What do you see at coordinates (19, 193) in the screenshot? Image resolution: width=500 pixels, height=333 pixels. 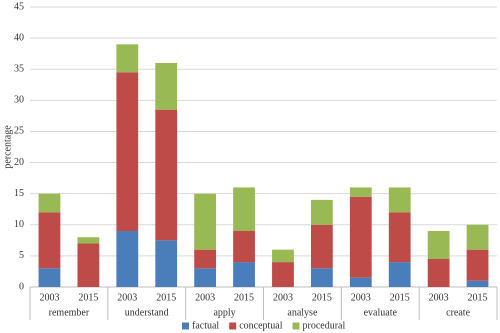 I see `y-tick-label: 15` at bounding box center [19, 193].